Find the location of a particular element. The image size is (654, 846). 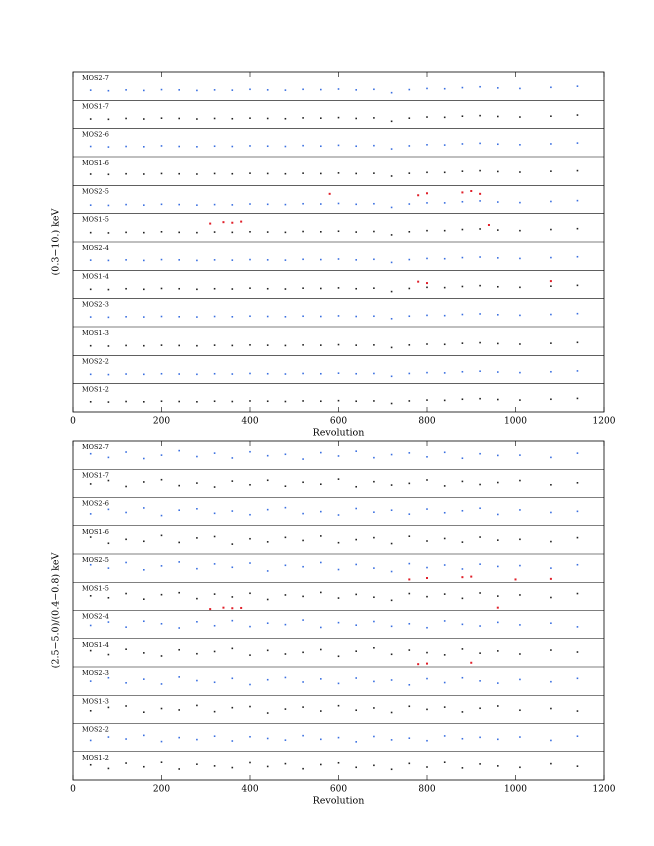

x-tick-label: 1000 is located at coordinates (515, 422).